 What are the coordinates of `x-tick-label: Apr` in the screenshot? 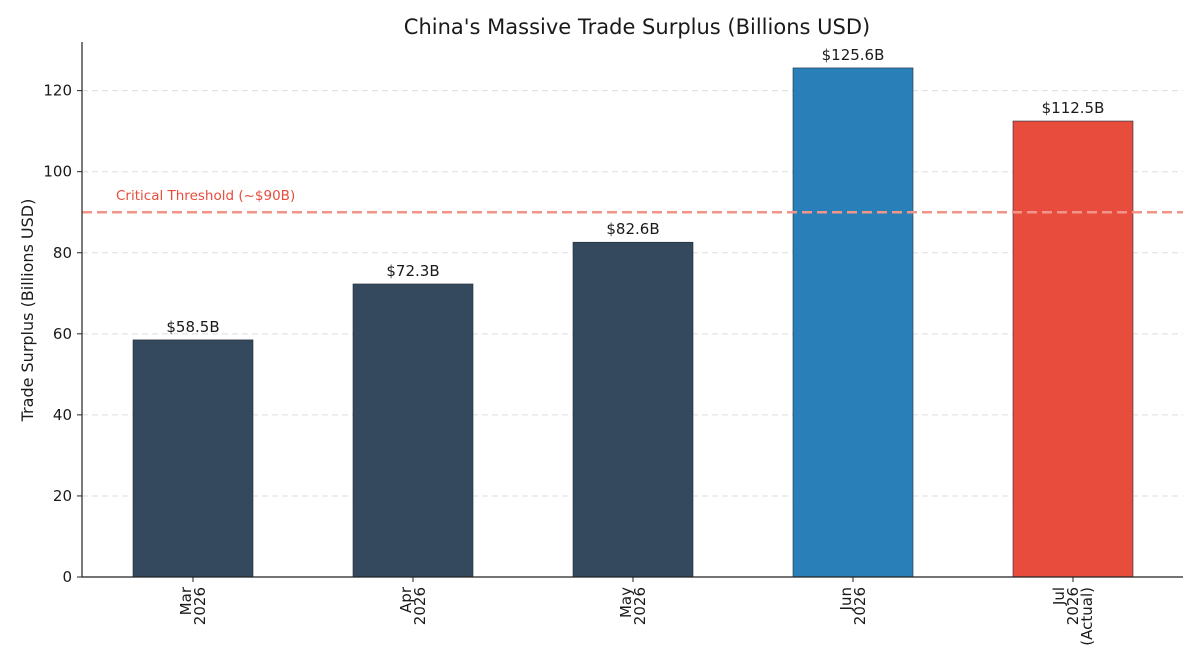 It's located at (406, 599).